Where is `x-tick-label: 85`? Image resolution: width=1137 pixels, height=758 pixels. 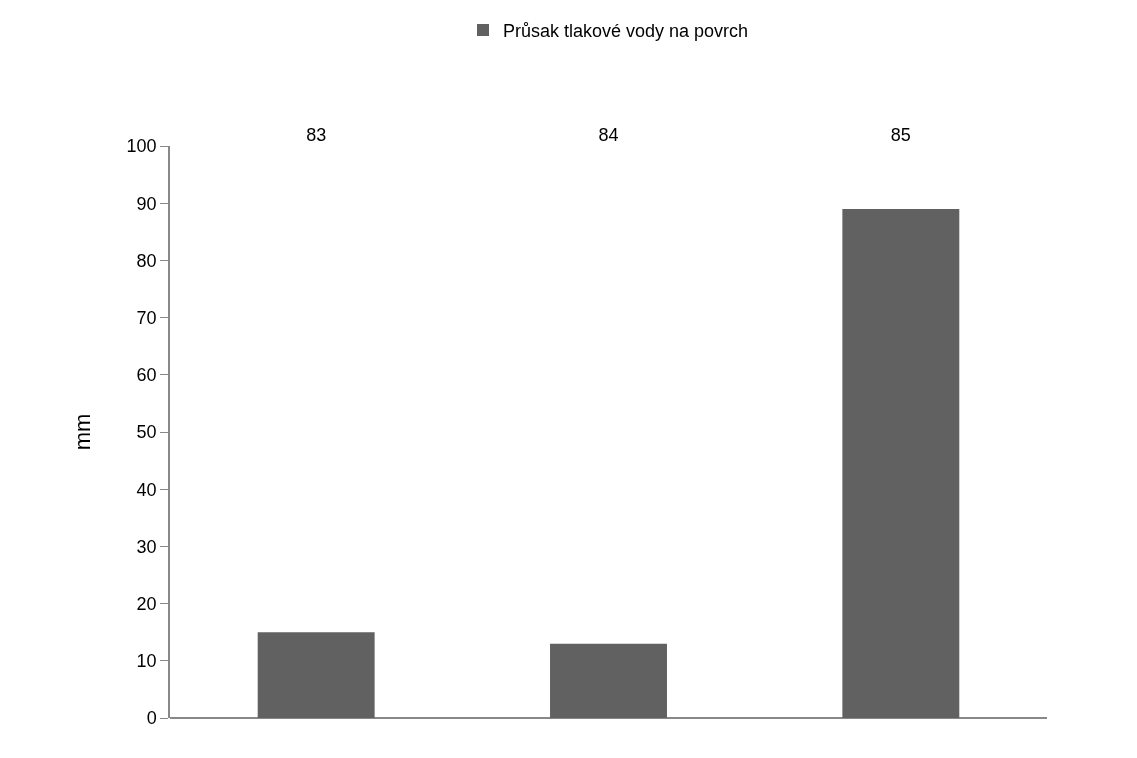
x-tick-label: 85 is located at coordinates (900, 135).